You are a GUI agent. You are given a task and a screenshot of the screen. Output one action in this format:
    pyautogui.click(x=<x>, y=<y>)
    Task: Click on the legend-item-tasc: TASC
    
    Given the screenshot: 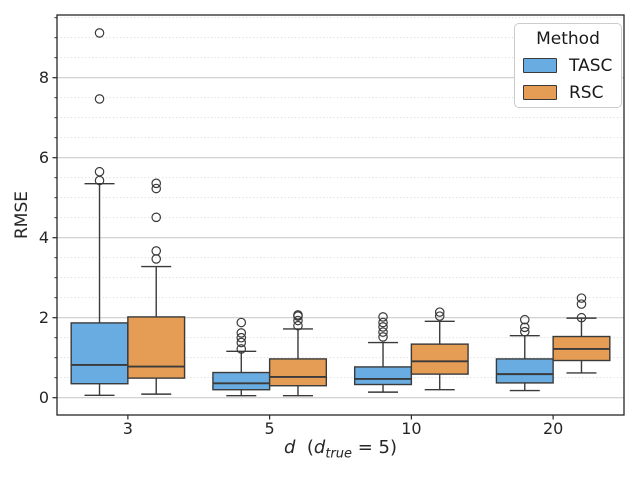 What is the action you would take?
    pyautogui.click(x=568, y=65)
    